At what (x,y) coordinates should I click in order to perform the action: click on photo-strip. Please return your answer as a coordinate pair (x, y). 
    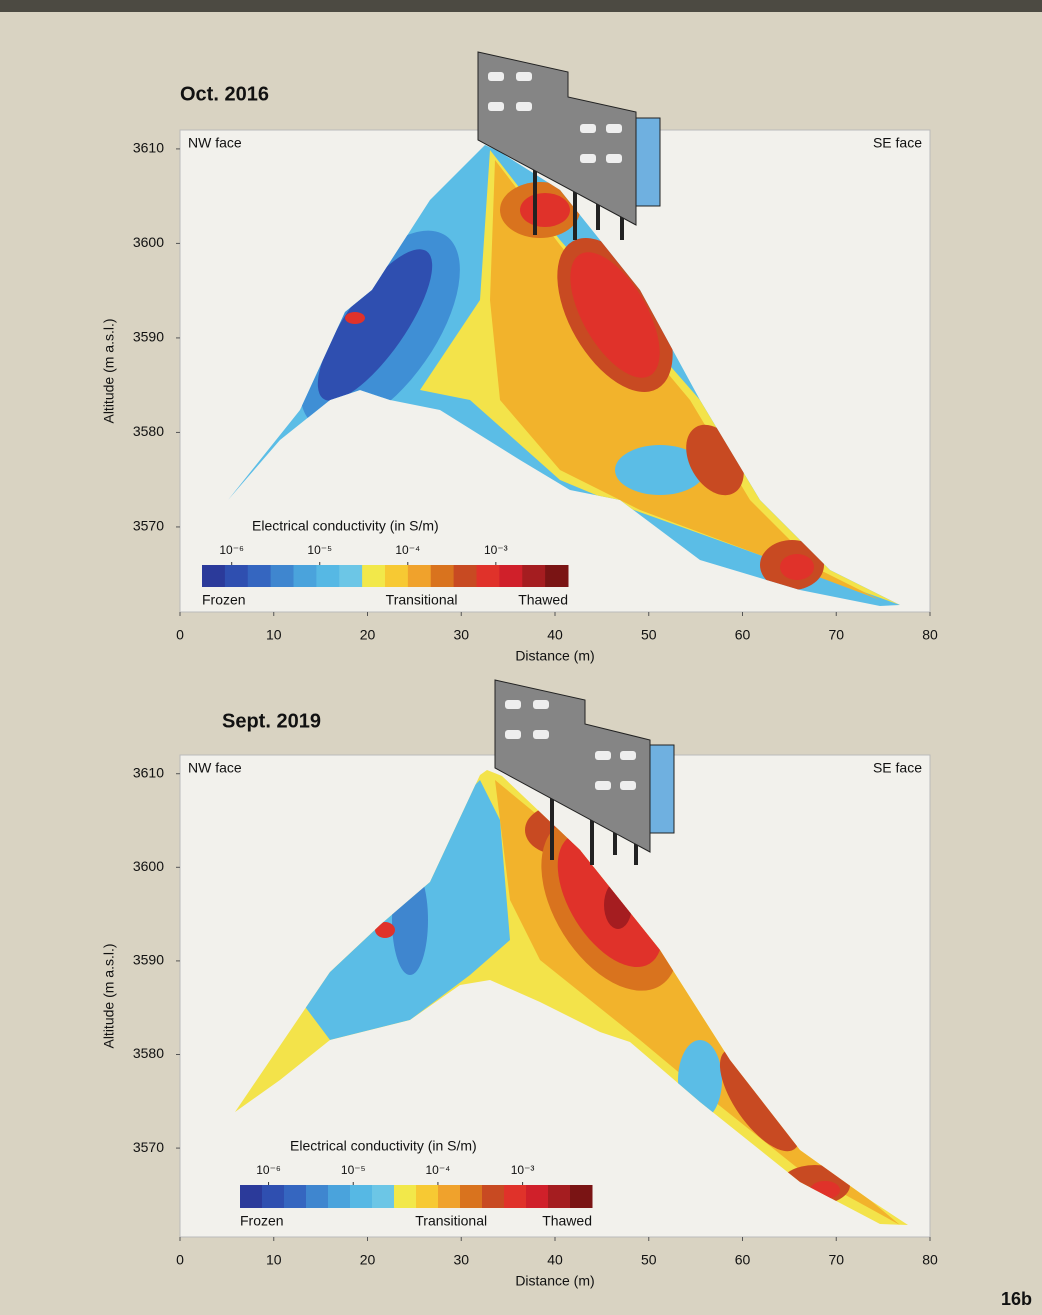
    Looking at the image, I should click on (521, 6).